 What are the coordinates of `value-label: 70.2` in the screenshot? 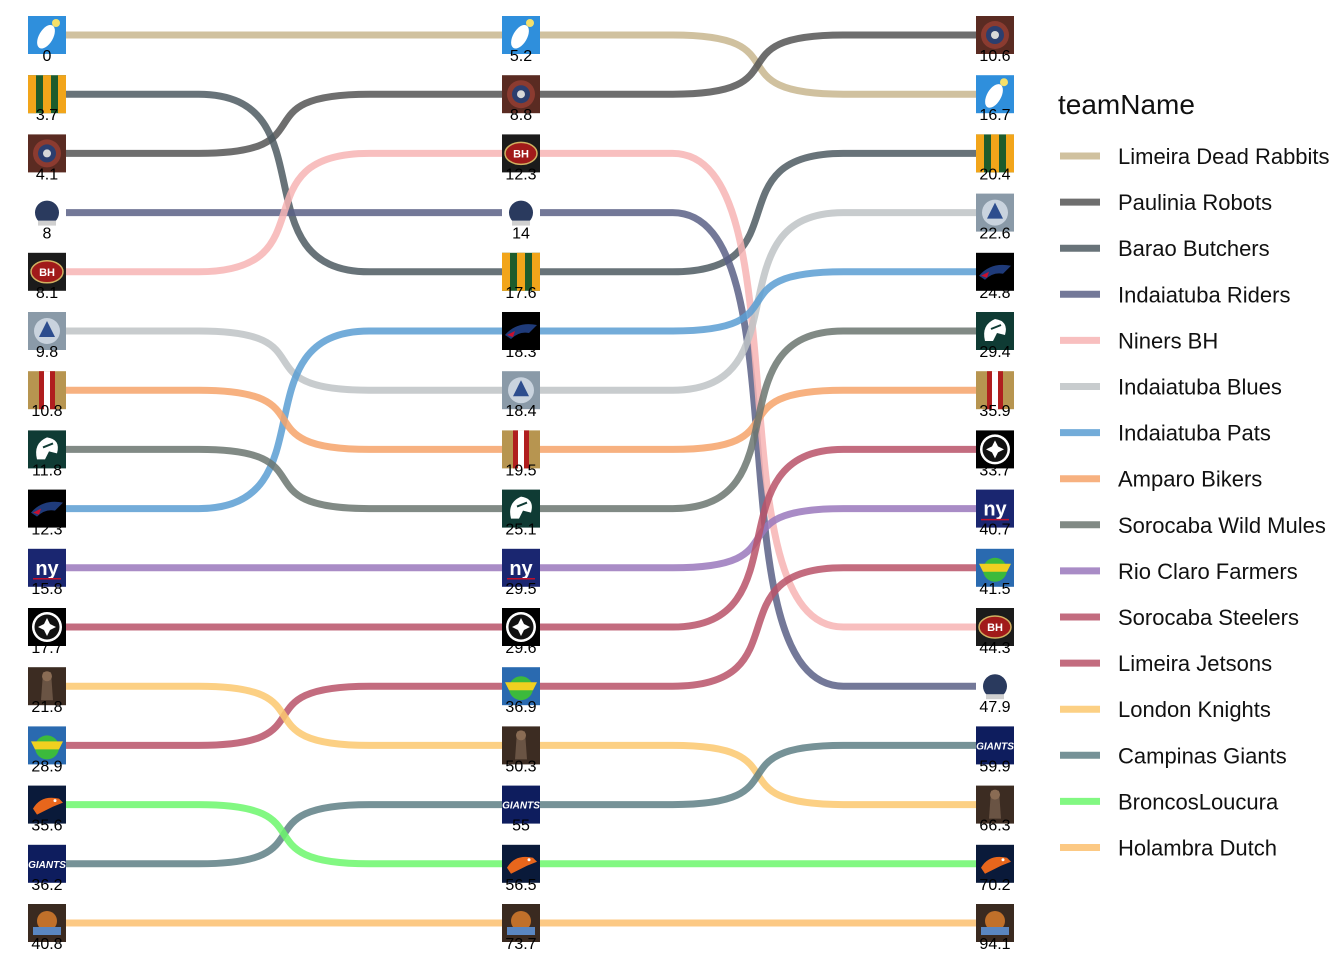 It's located at (994, 885).